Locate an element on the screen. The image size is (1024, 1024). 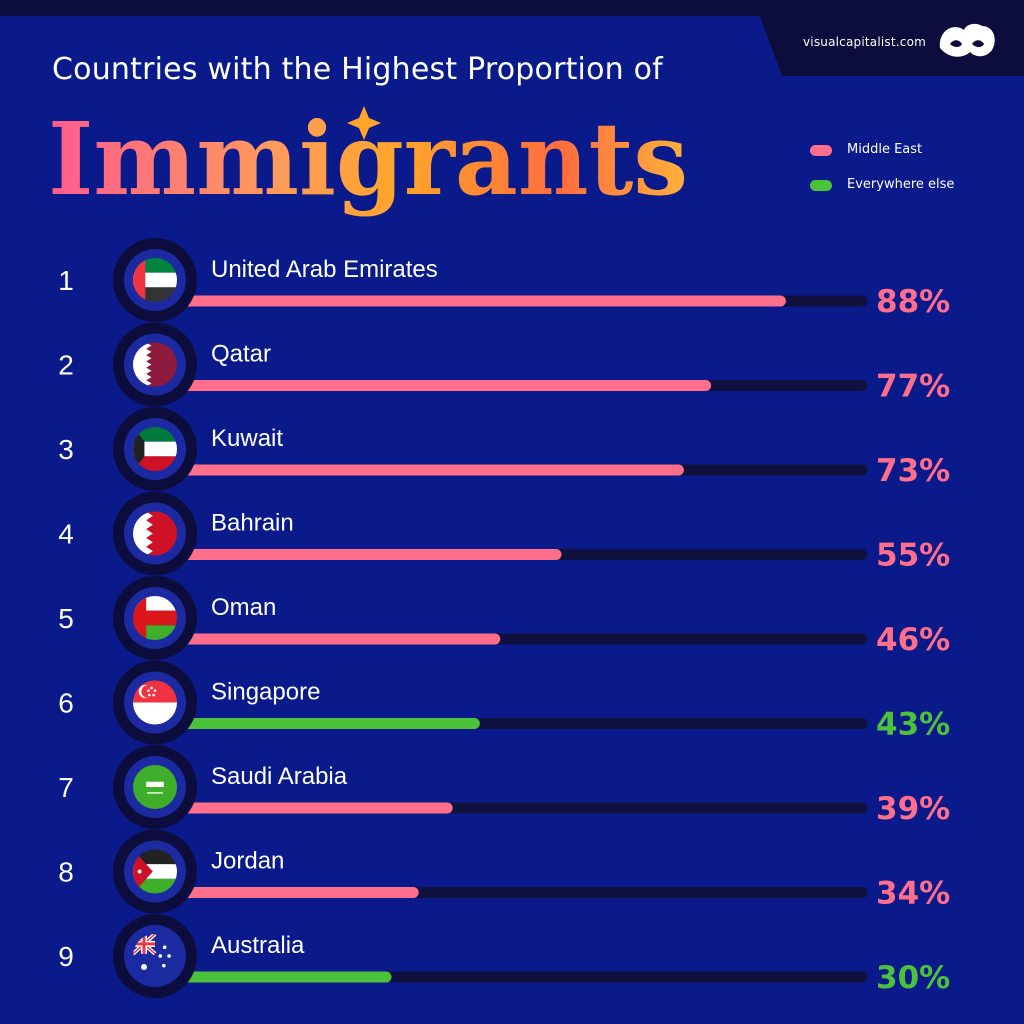
saudi-arabia-flag-icon is located at coordinates (155, 787).